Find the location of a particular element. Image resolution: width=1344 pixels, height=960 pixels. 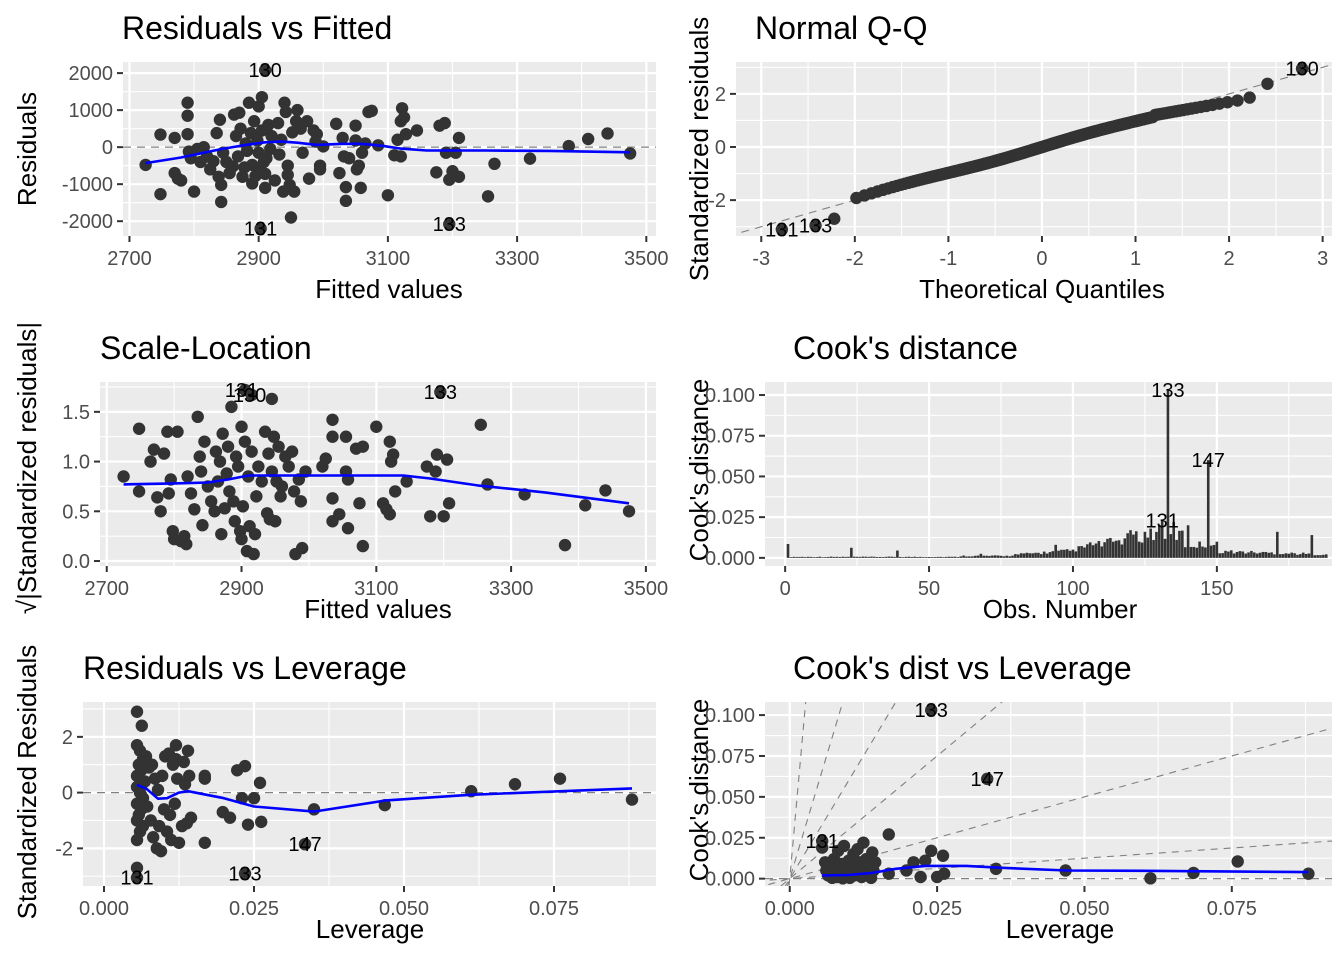

x-tick-label: 2900 is located at coordinates (258, 259).